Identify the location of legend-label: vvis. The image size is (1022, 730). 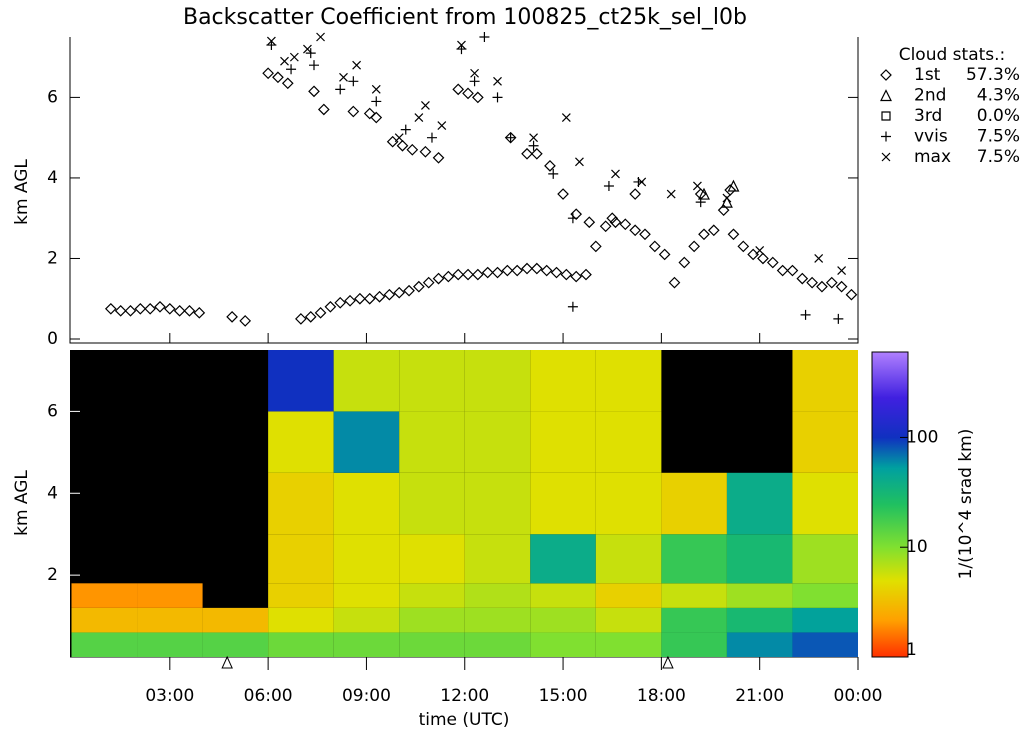
(931, 137).